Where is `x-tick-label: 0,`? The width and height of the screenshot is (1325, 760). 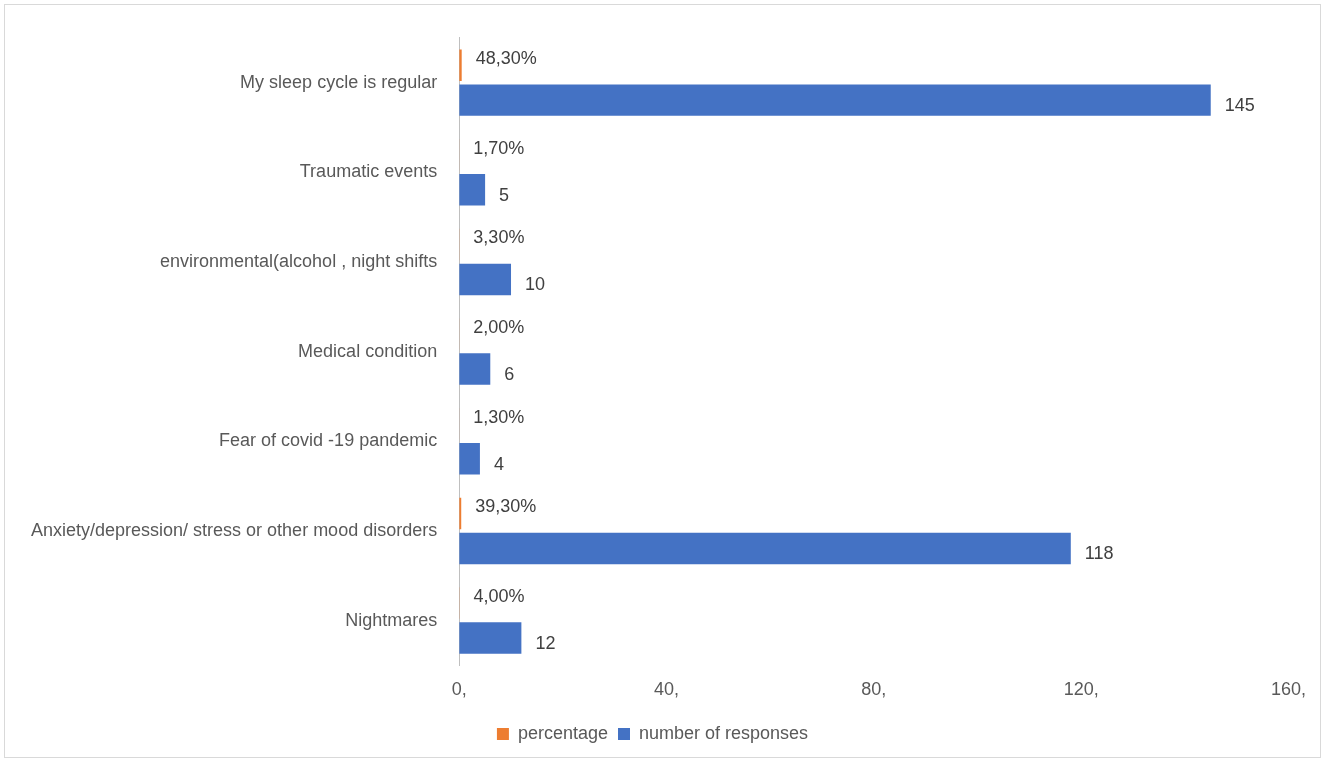 x-tick-label: 0, is located at coordinates (459, 689).